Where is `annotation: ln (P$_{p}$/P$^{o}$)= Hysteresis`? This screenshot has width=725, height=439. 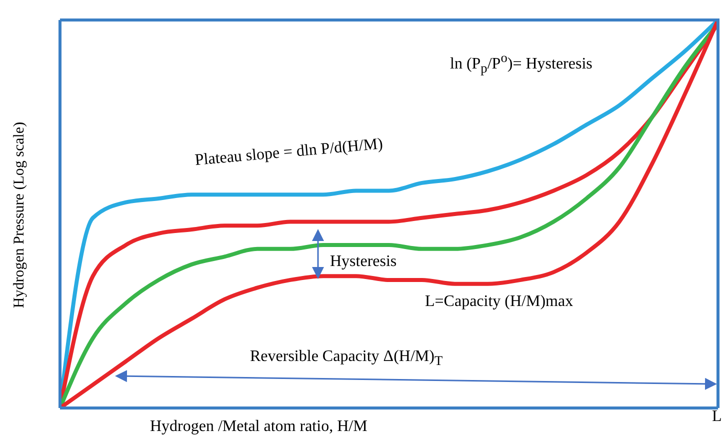
annotation: ln (P$_{p}$/P$^{o}$)= Hysteresis is located at coordinates (521, 63).